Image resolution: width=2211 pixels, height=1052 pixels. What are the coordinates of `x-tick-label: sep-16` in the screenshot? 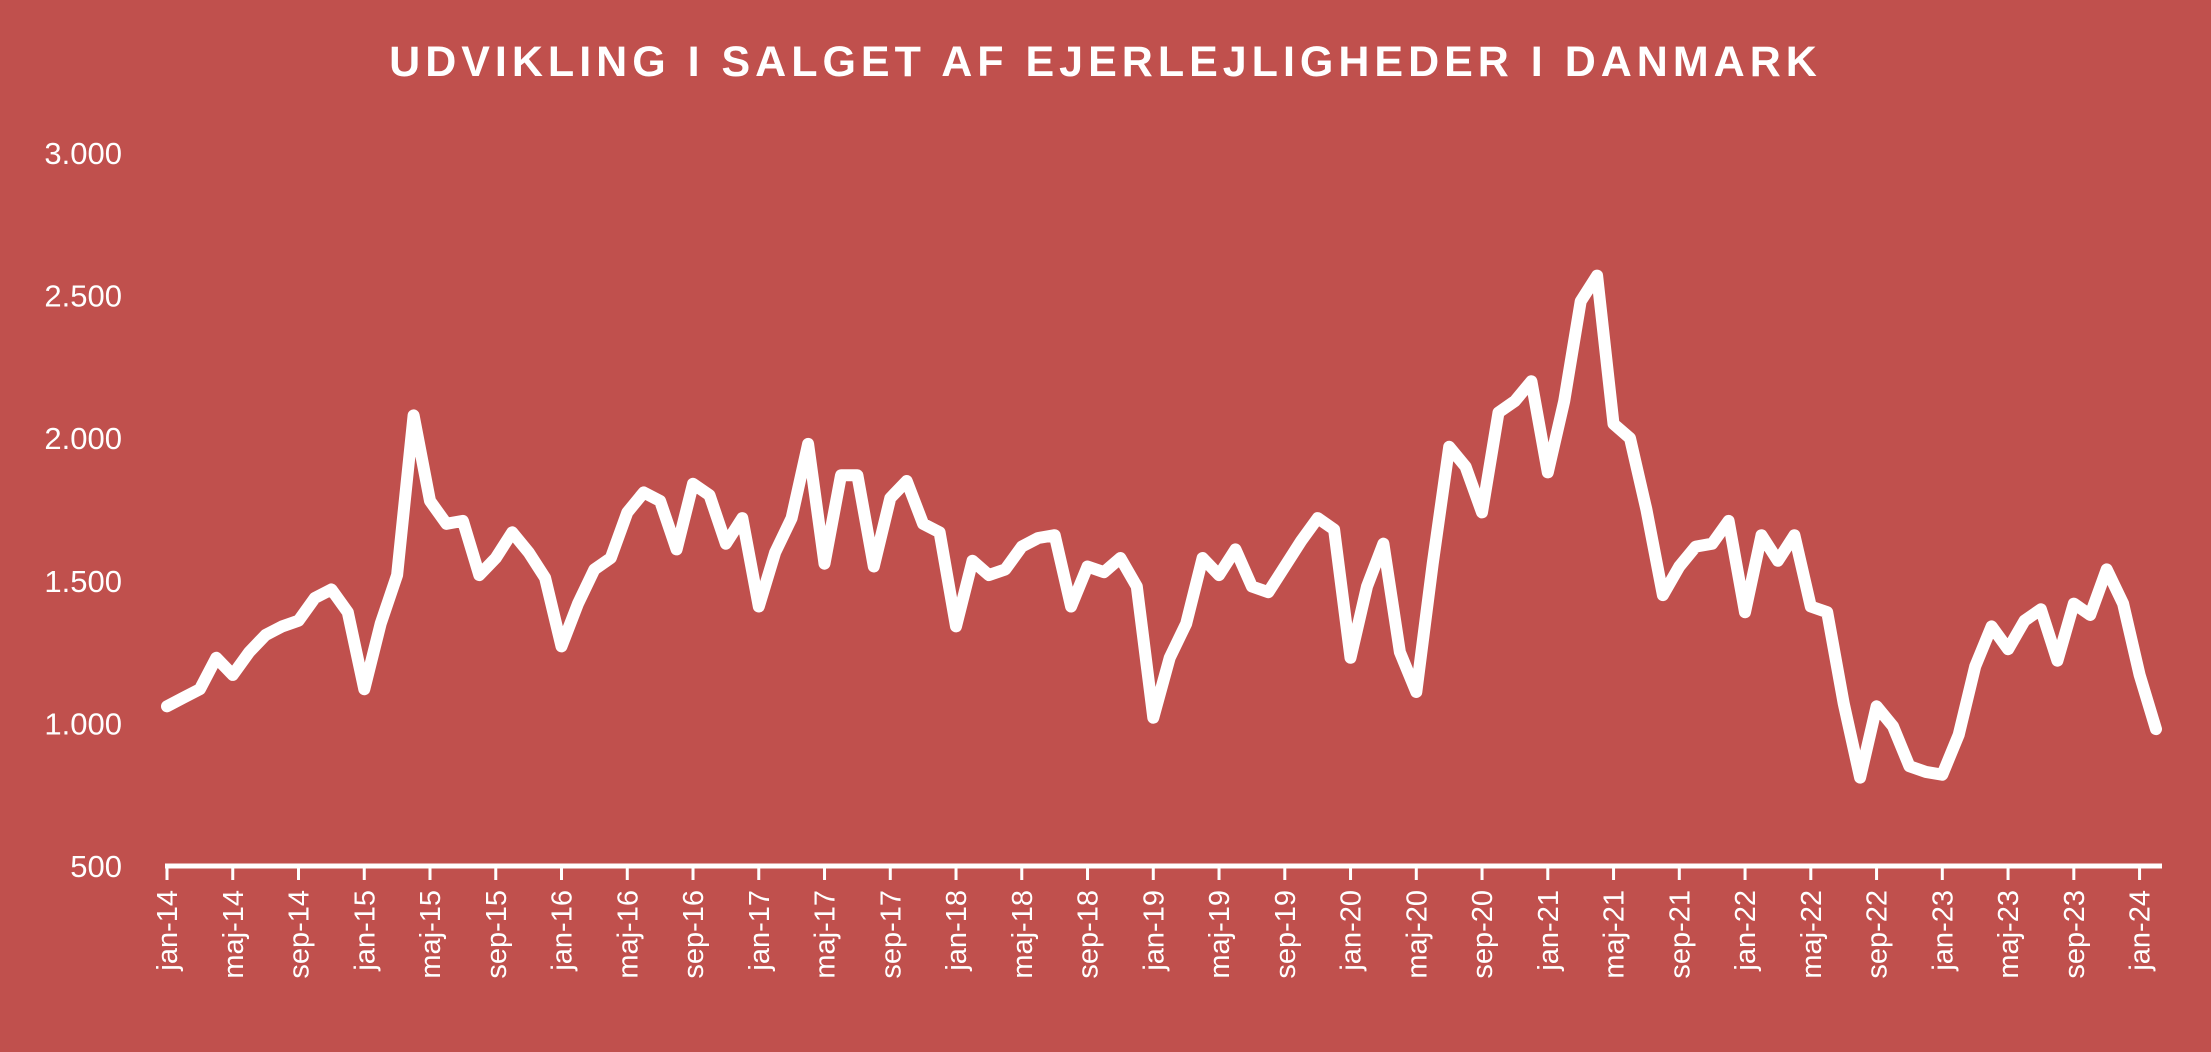 It's located at (694, 934).